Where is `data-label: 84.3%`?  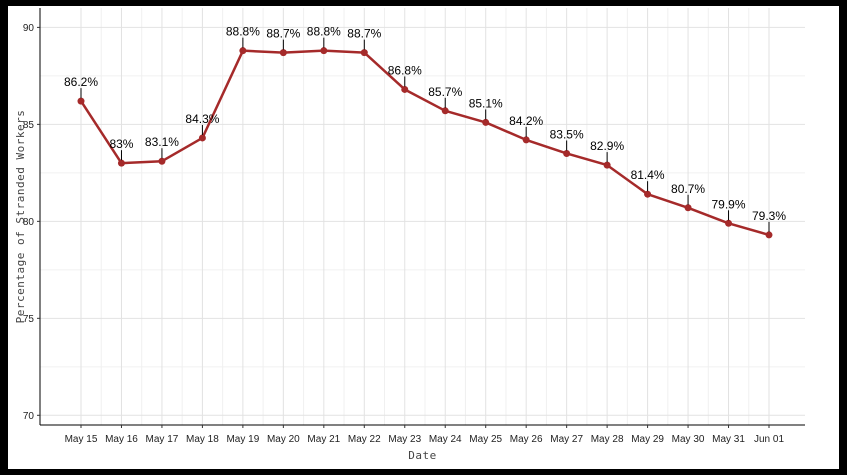
data-label: 84.3% is located at coordinates (202, 119).